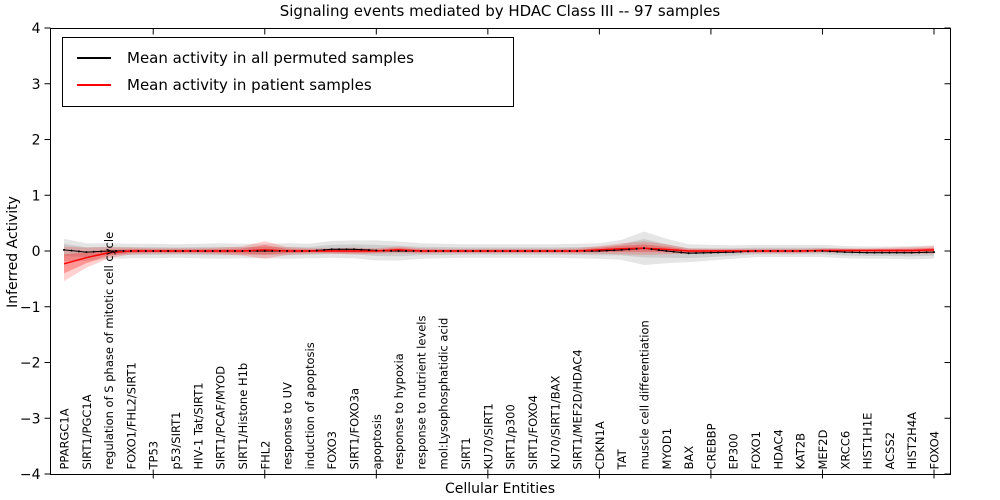 The height and width of the screenshot is (500, 1000). What do you see at coordinates (243, 416) in the screenshot?
I see `x-tick-label: SIRT1/Histone H1b` at bounding box center [243, 416].